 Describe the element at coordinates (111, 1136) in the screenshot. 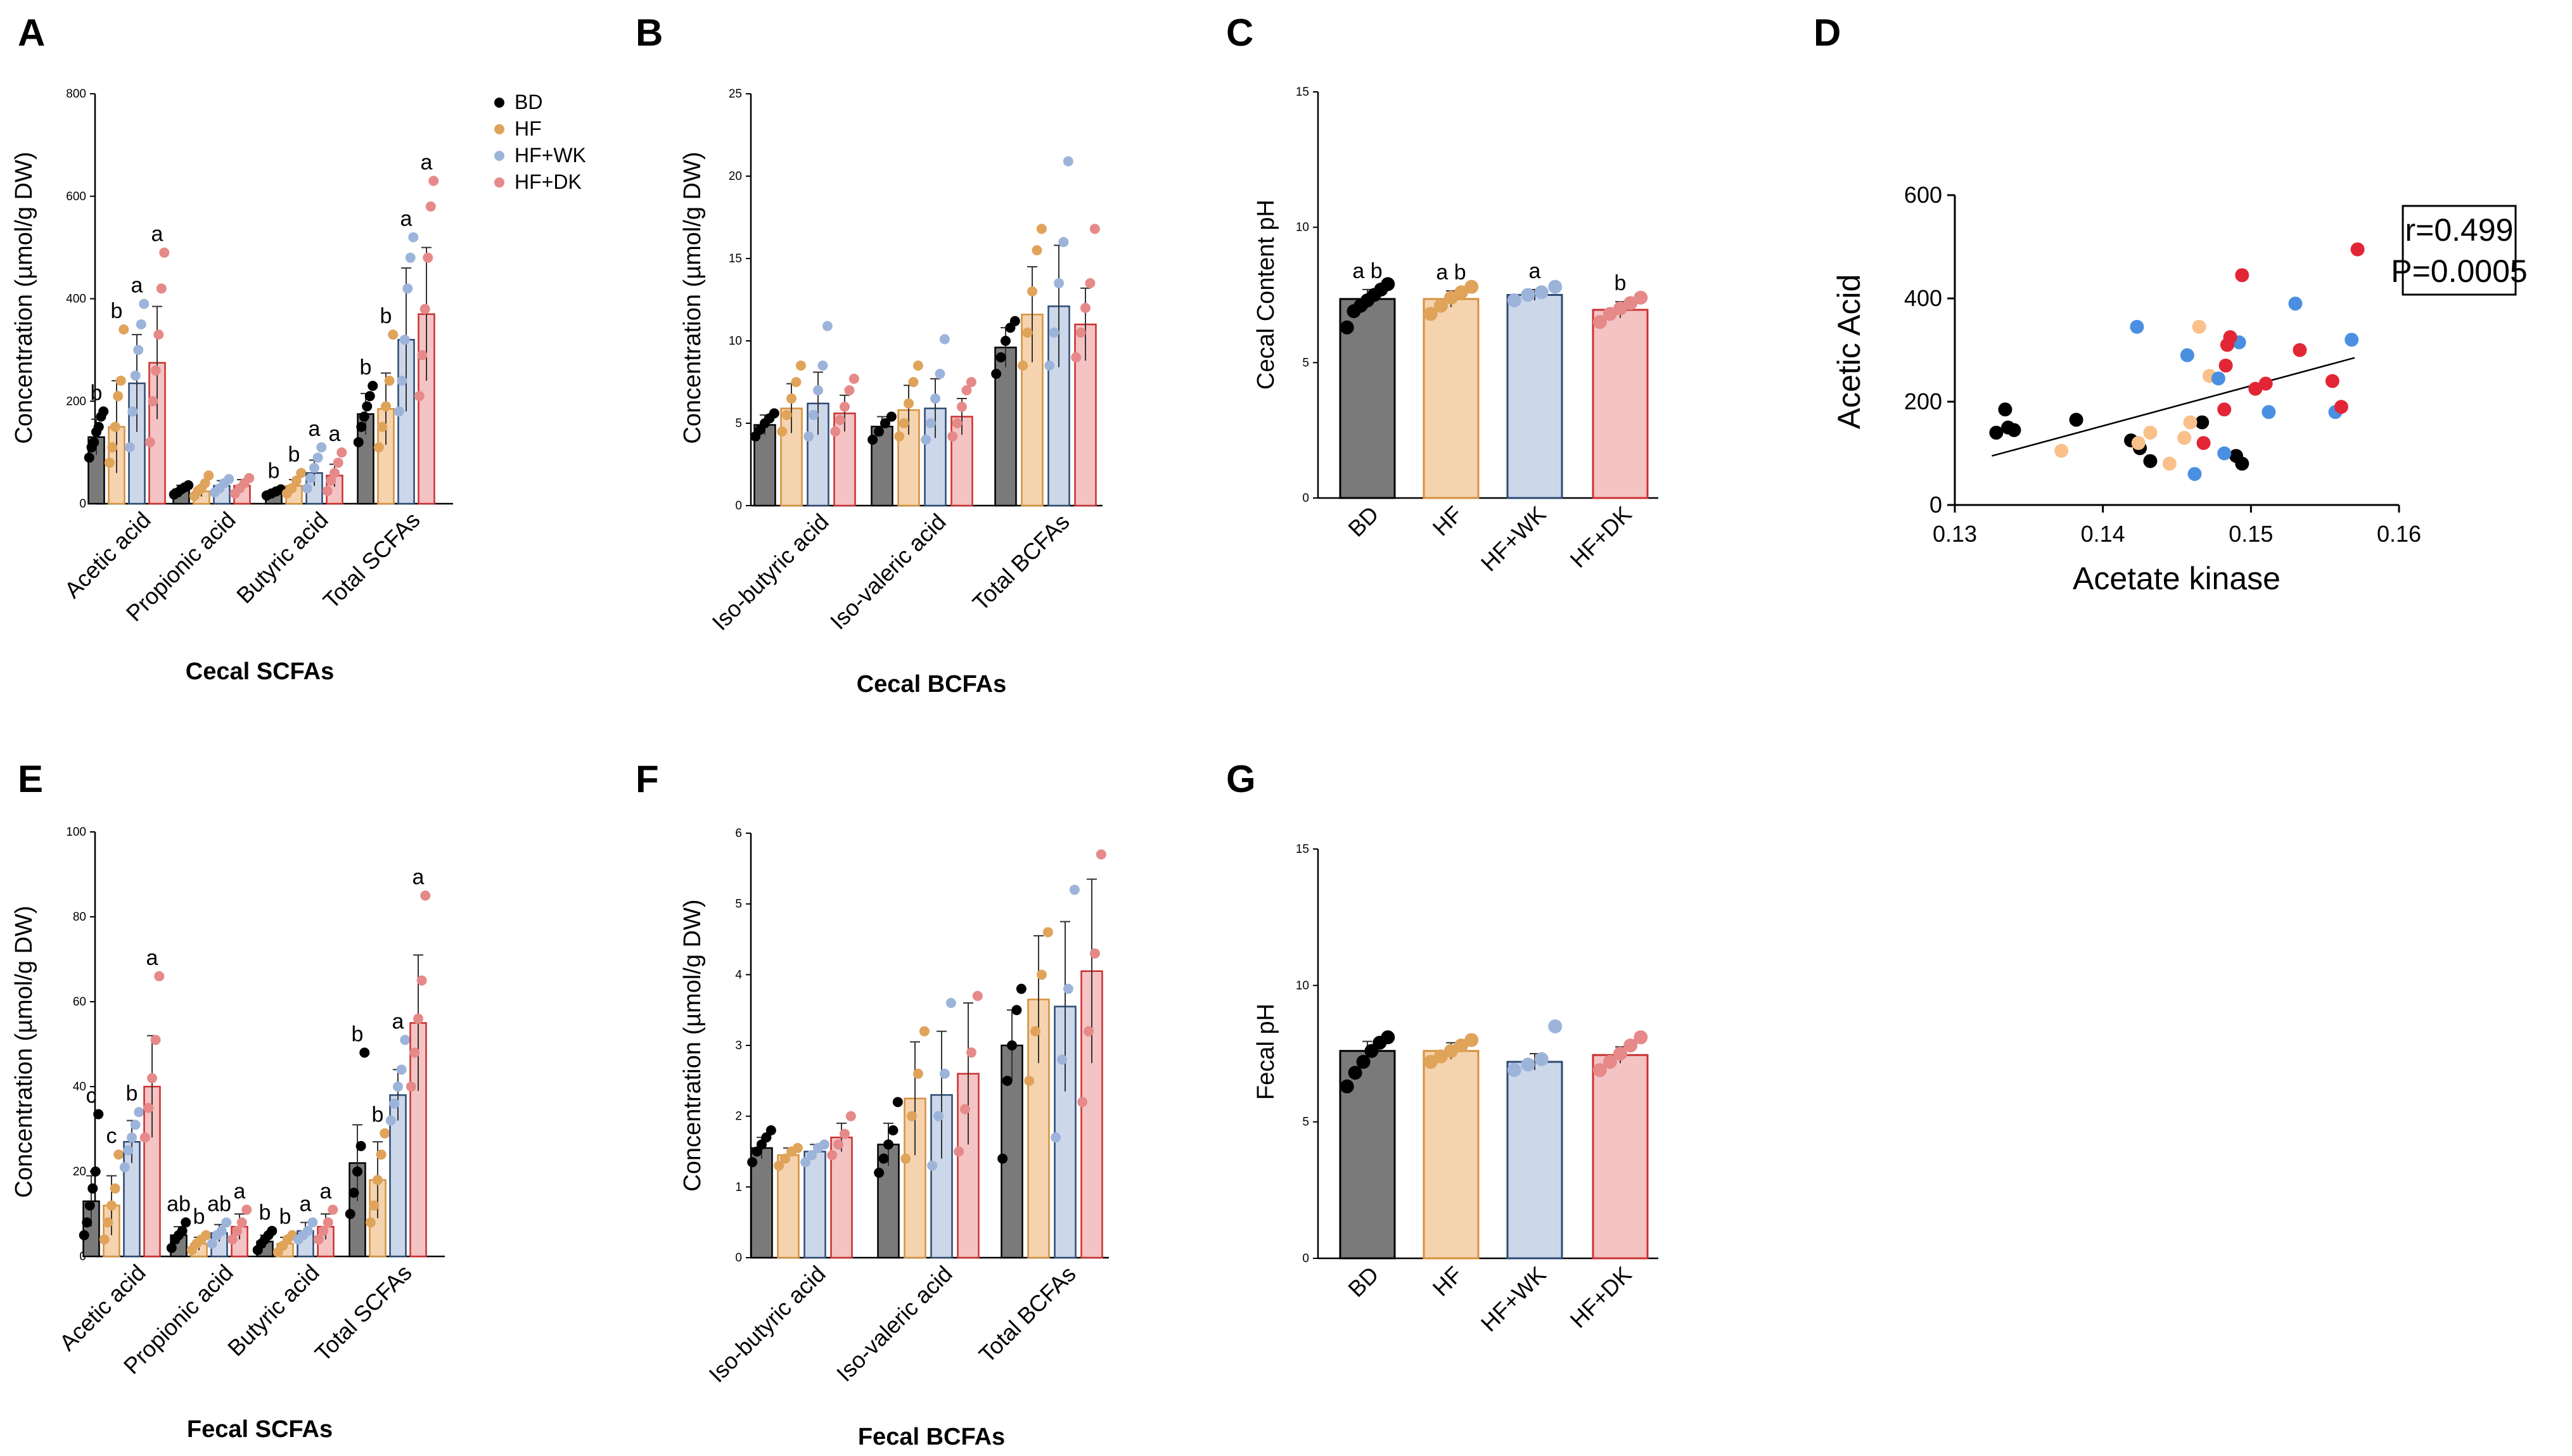

I see `significance-letter: c` at that location.